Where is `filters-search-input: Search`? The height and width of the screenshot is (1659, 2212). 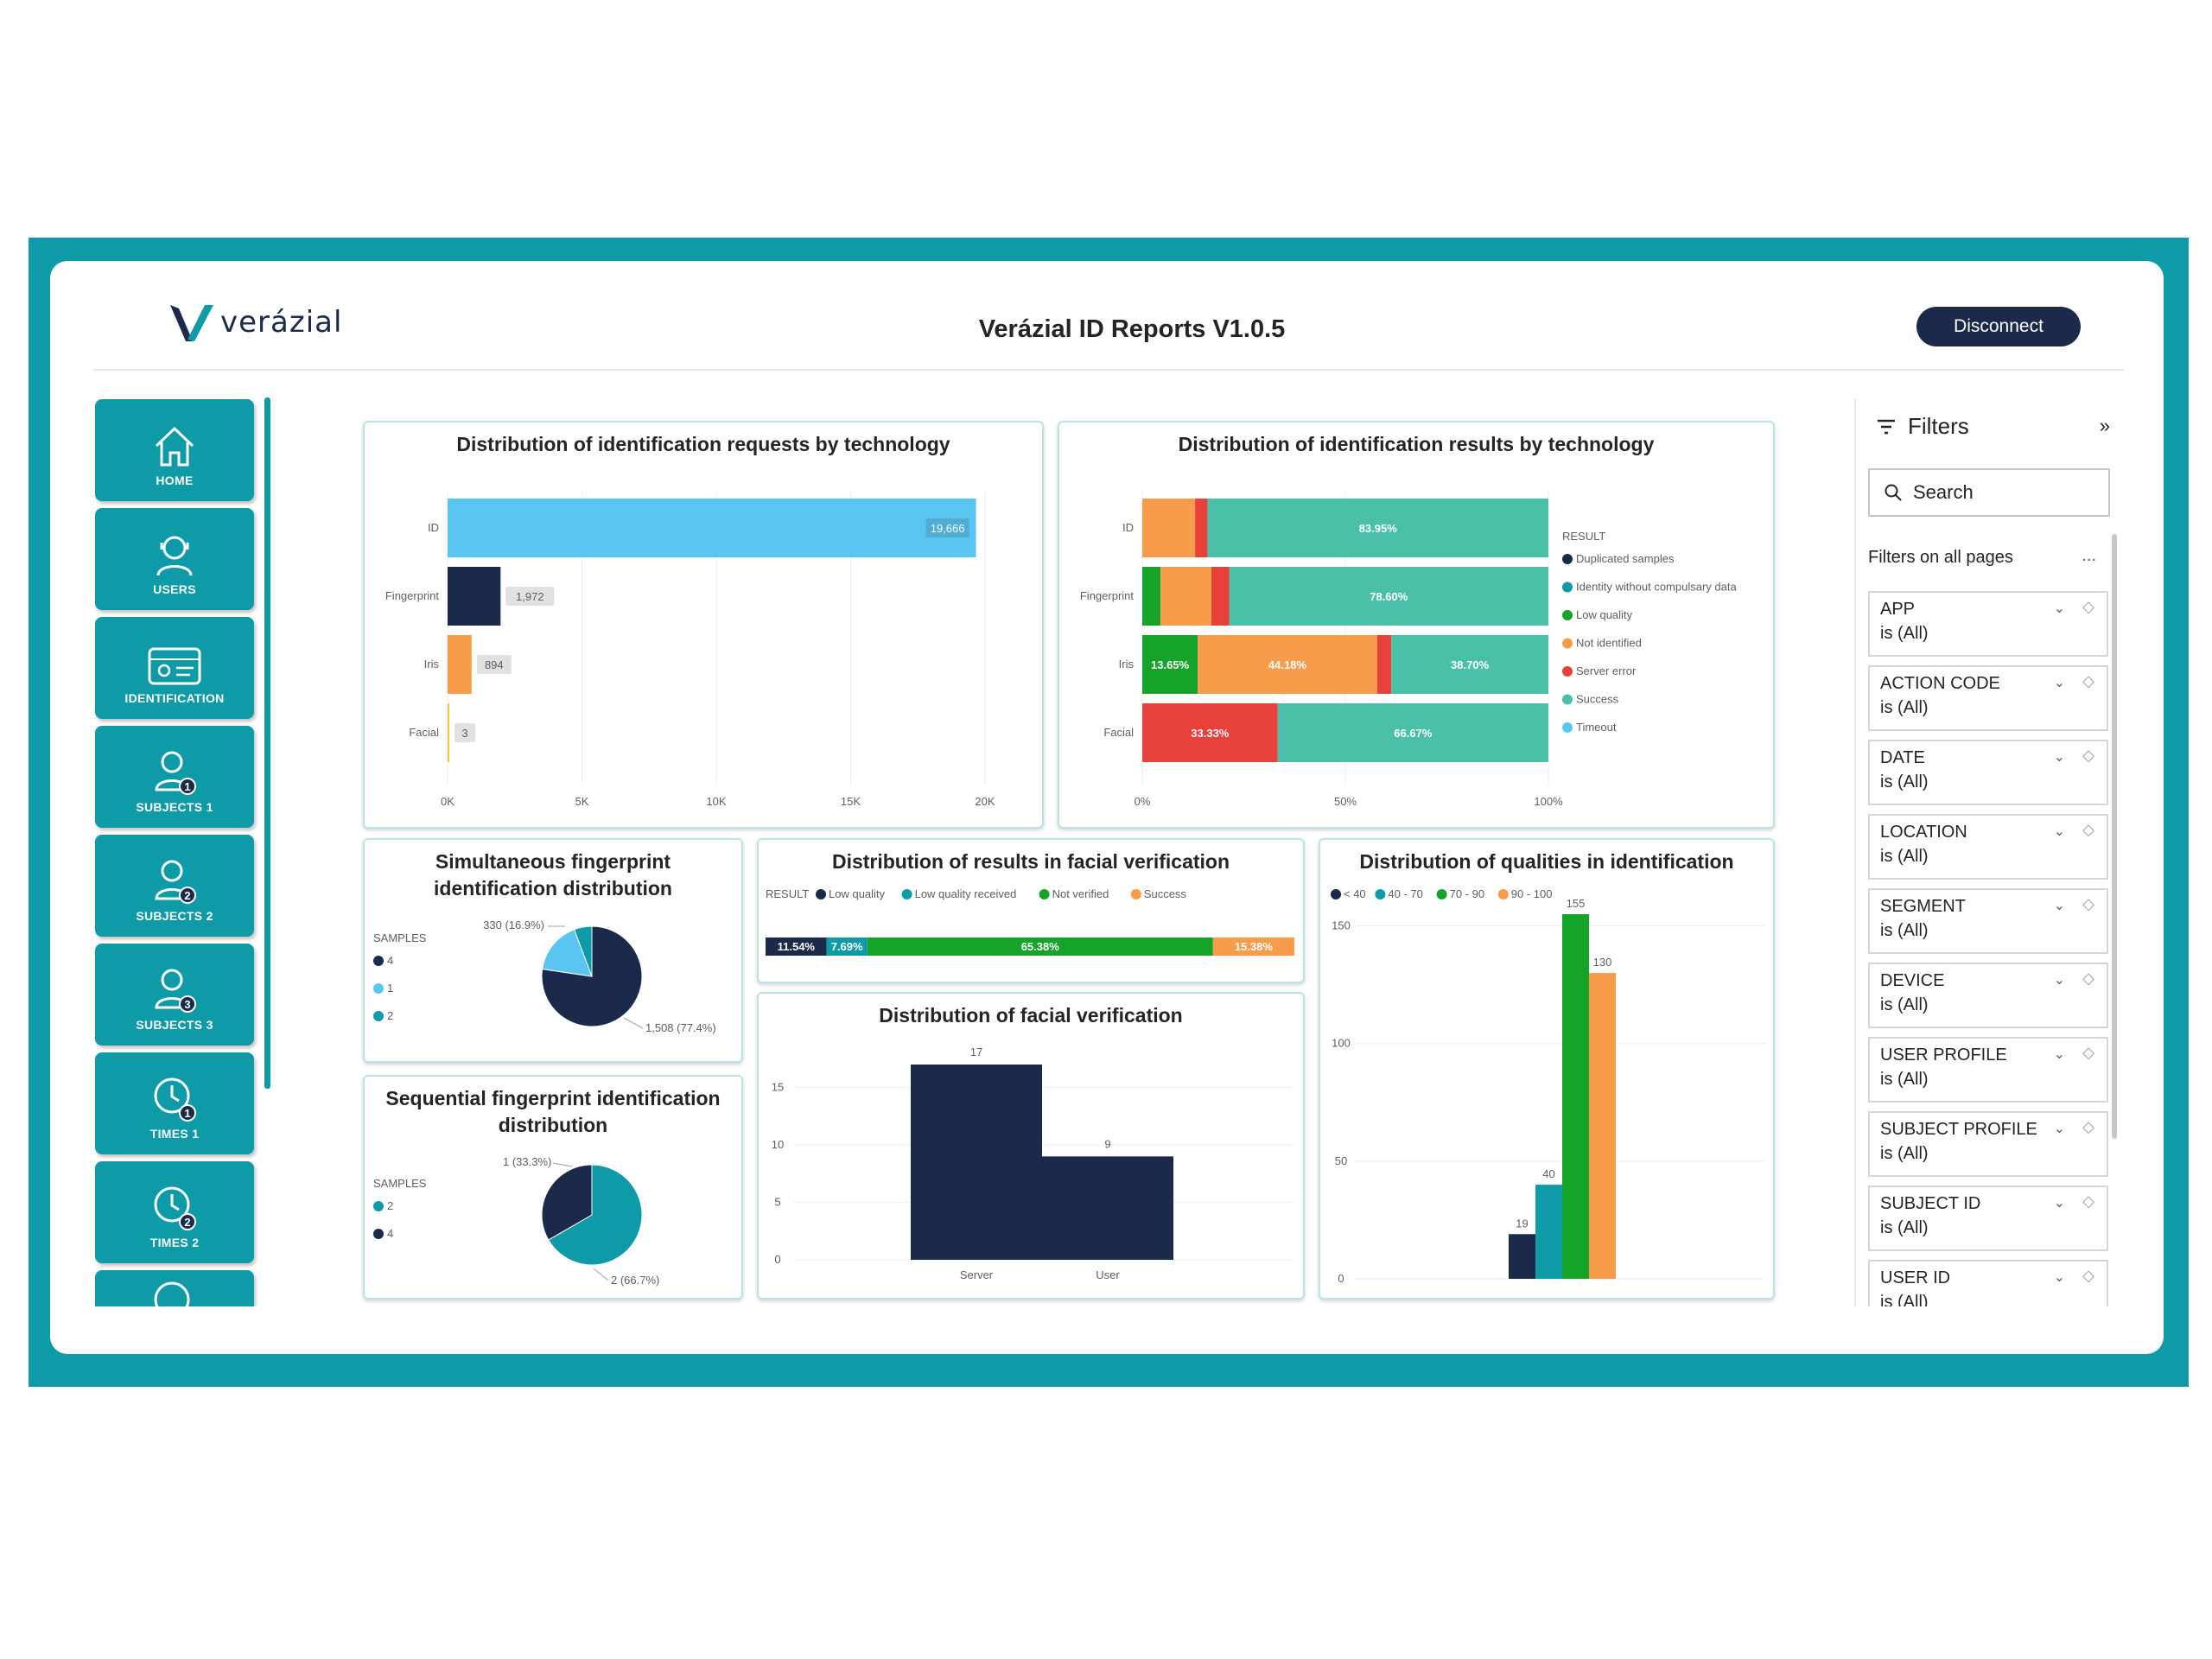 filters-search-input: Search is located at coordinates (1989, 492).